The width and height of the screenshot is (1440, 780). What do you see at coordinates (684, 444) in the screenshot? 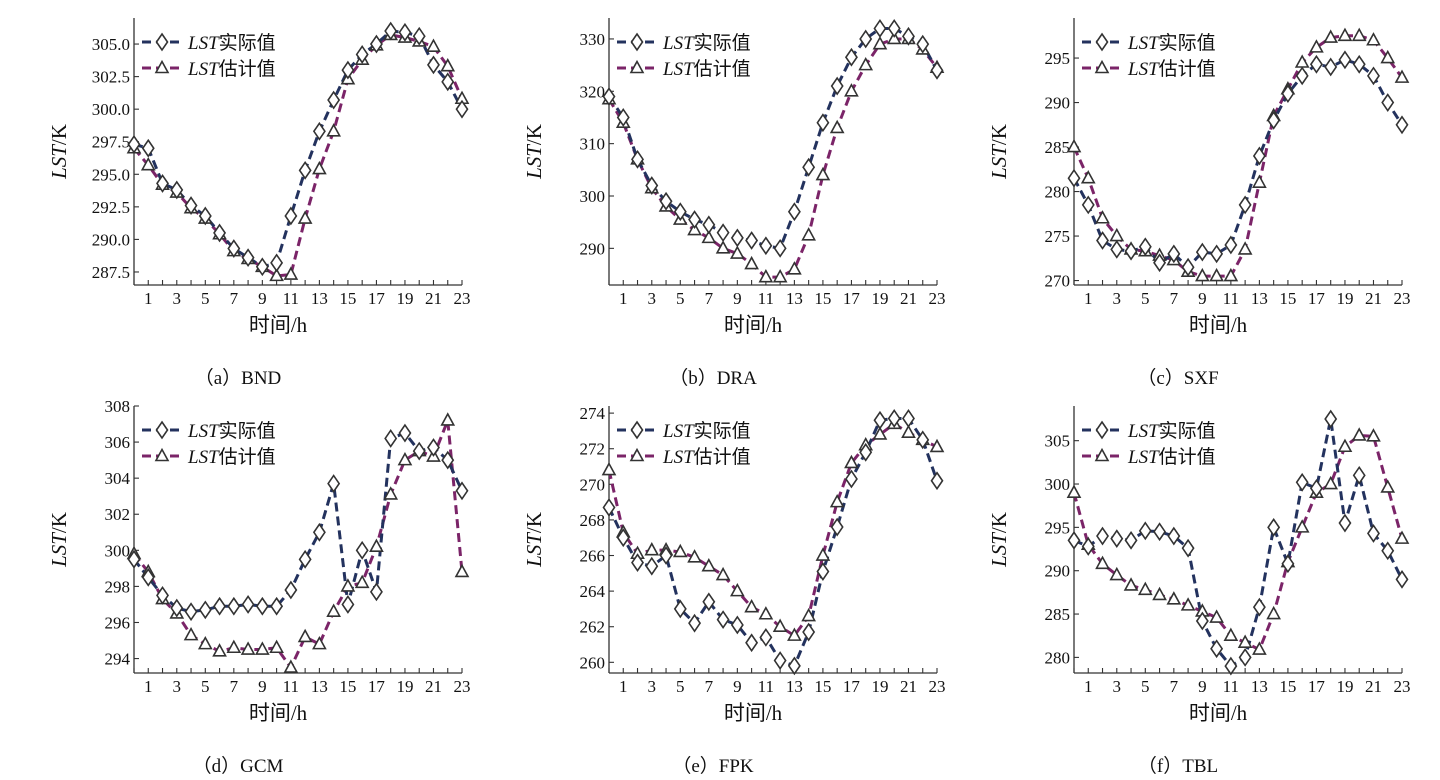
I see `legend: LST实际值 LST估计值` at bounding box center [684, 444].